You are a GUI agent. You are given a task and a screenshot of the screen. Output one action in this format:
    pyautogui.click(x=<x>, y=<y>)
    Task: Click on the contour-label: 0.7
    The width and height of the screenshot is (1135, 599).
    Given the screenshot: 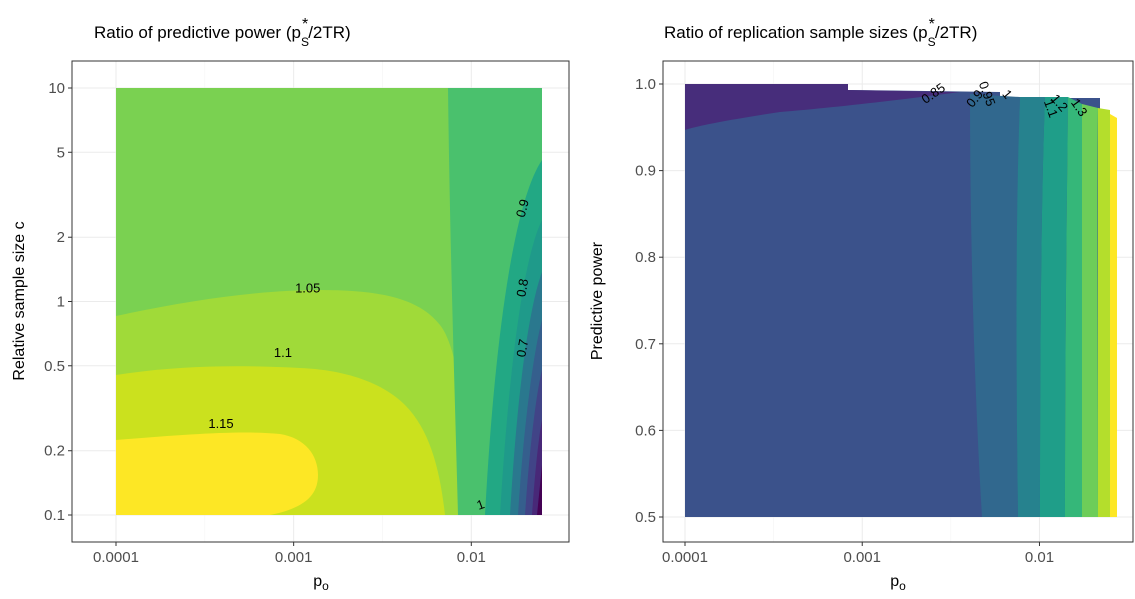 What is the action you would take?
    pyautogui.click(x=522, y=348)
    